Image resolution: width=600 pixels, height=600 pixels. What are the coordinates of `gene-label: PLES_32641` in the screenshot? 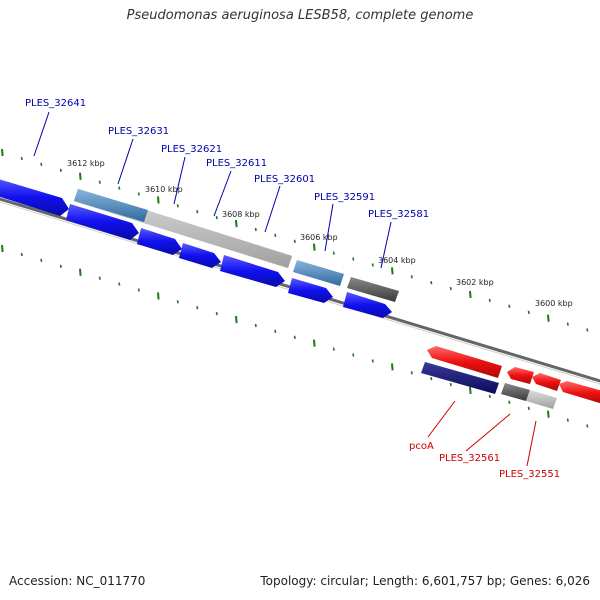 It's located at (55, 103).